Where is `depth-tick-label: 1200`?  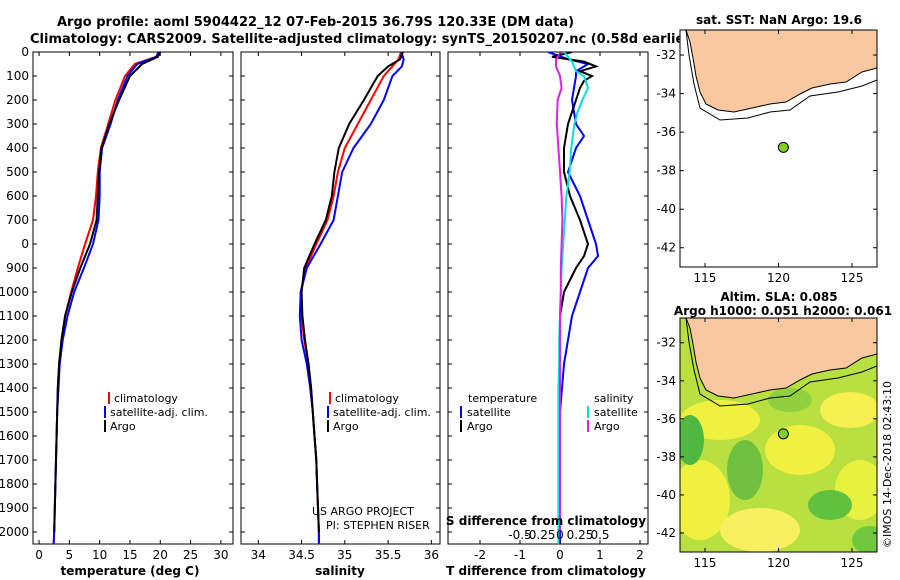
depth-tick-label: 1200 is located at coordinates (14, 340).